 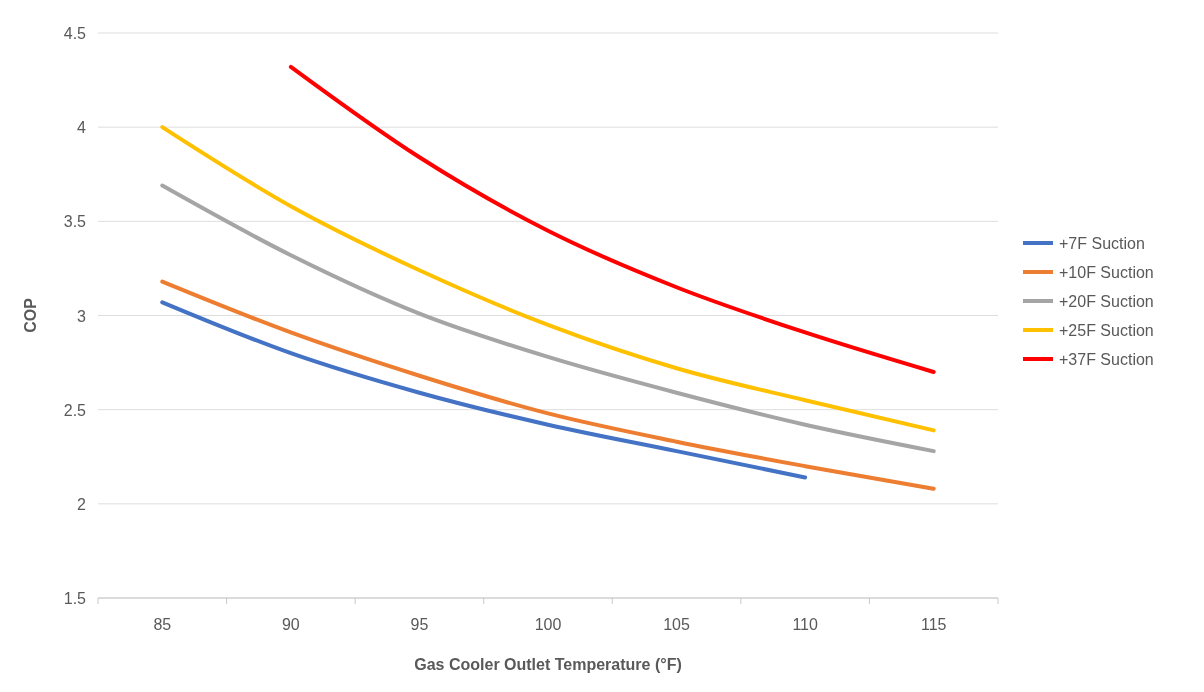 What do you see at coordinates (677, 624) in the screenshot?
I see `x-tick-label: 105` at bounding box center [677, 624].